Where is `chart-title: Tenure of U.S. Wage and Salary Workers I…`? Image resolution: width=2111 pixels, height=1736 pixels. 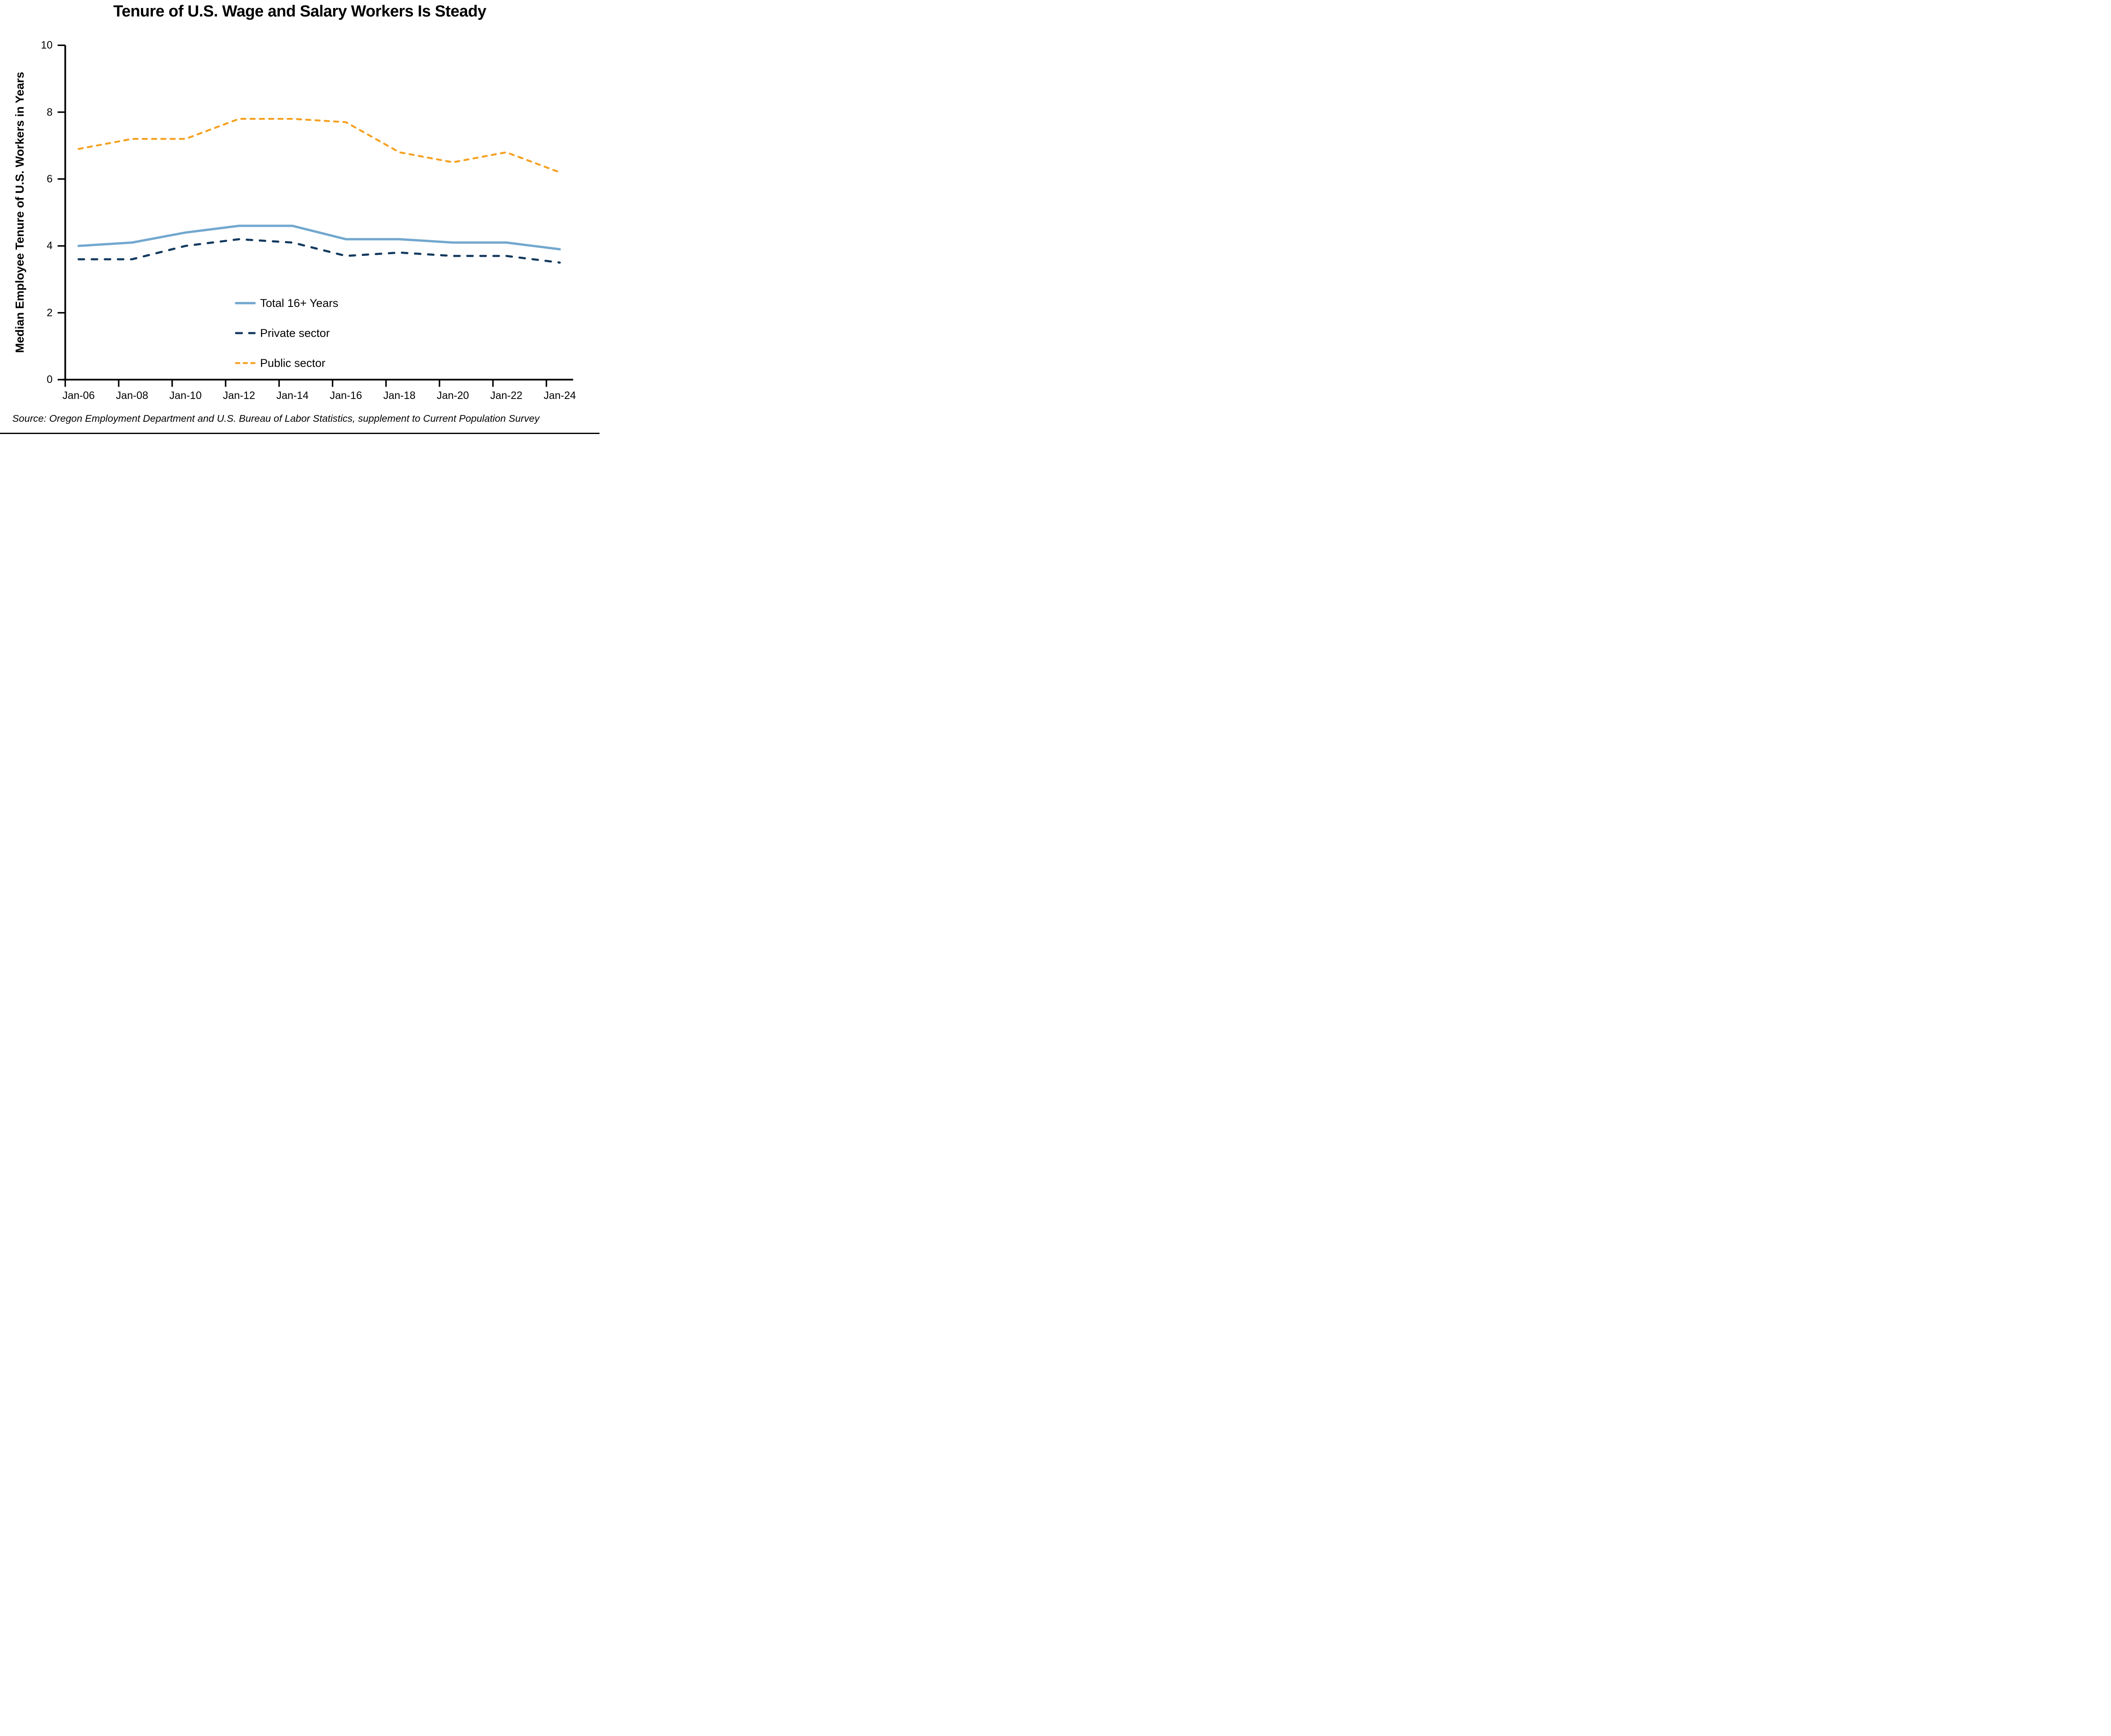 chart-title: Tenure of U.S. Wage and Salary Workers I… is located at coordinates (299, 11).